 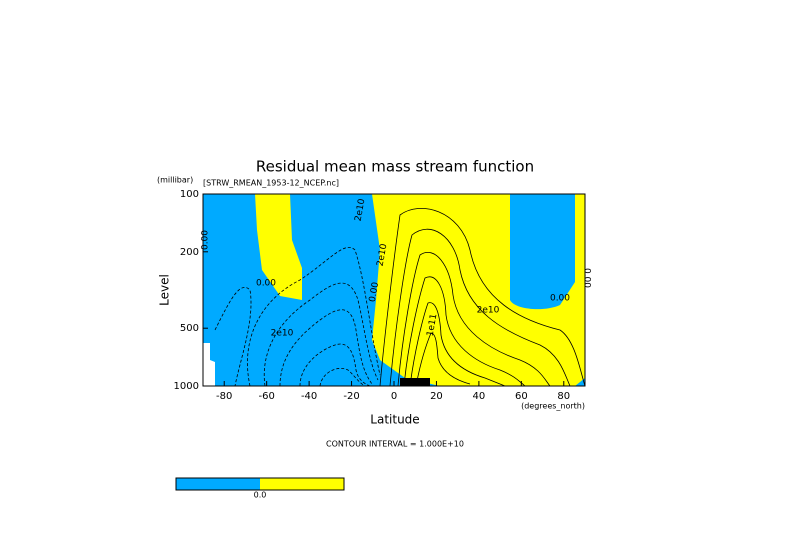 What do you see at coordinates (415, 382) in the screenshot?
I see `dense-contours` at bounding box center [415, 382].